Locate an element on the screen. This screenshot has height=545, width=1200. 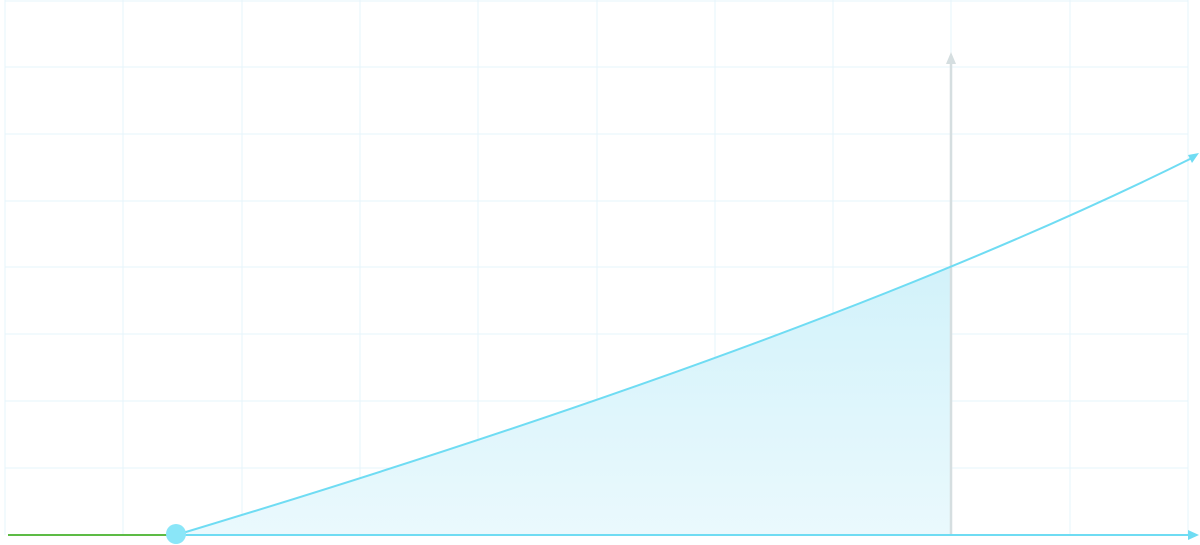
curve-arrow-icon is located at coordinates (1193, 158).